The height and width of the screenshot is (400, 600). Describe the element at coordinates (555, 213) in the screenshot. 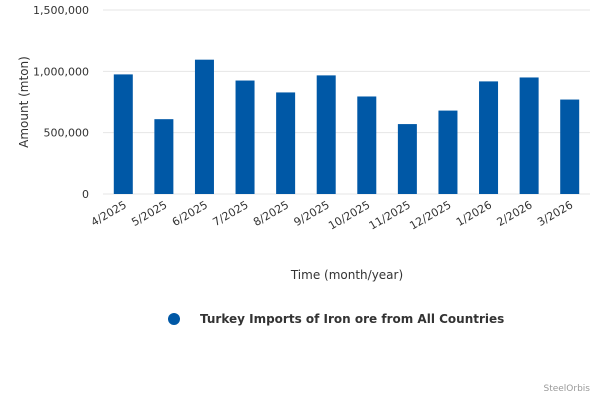

I see `x-tick-label: 3/2026` at that location.